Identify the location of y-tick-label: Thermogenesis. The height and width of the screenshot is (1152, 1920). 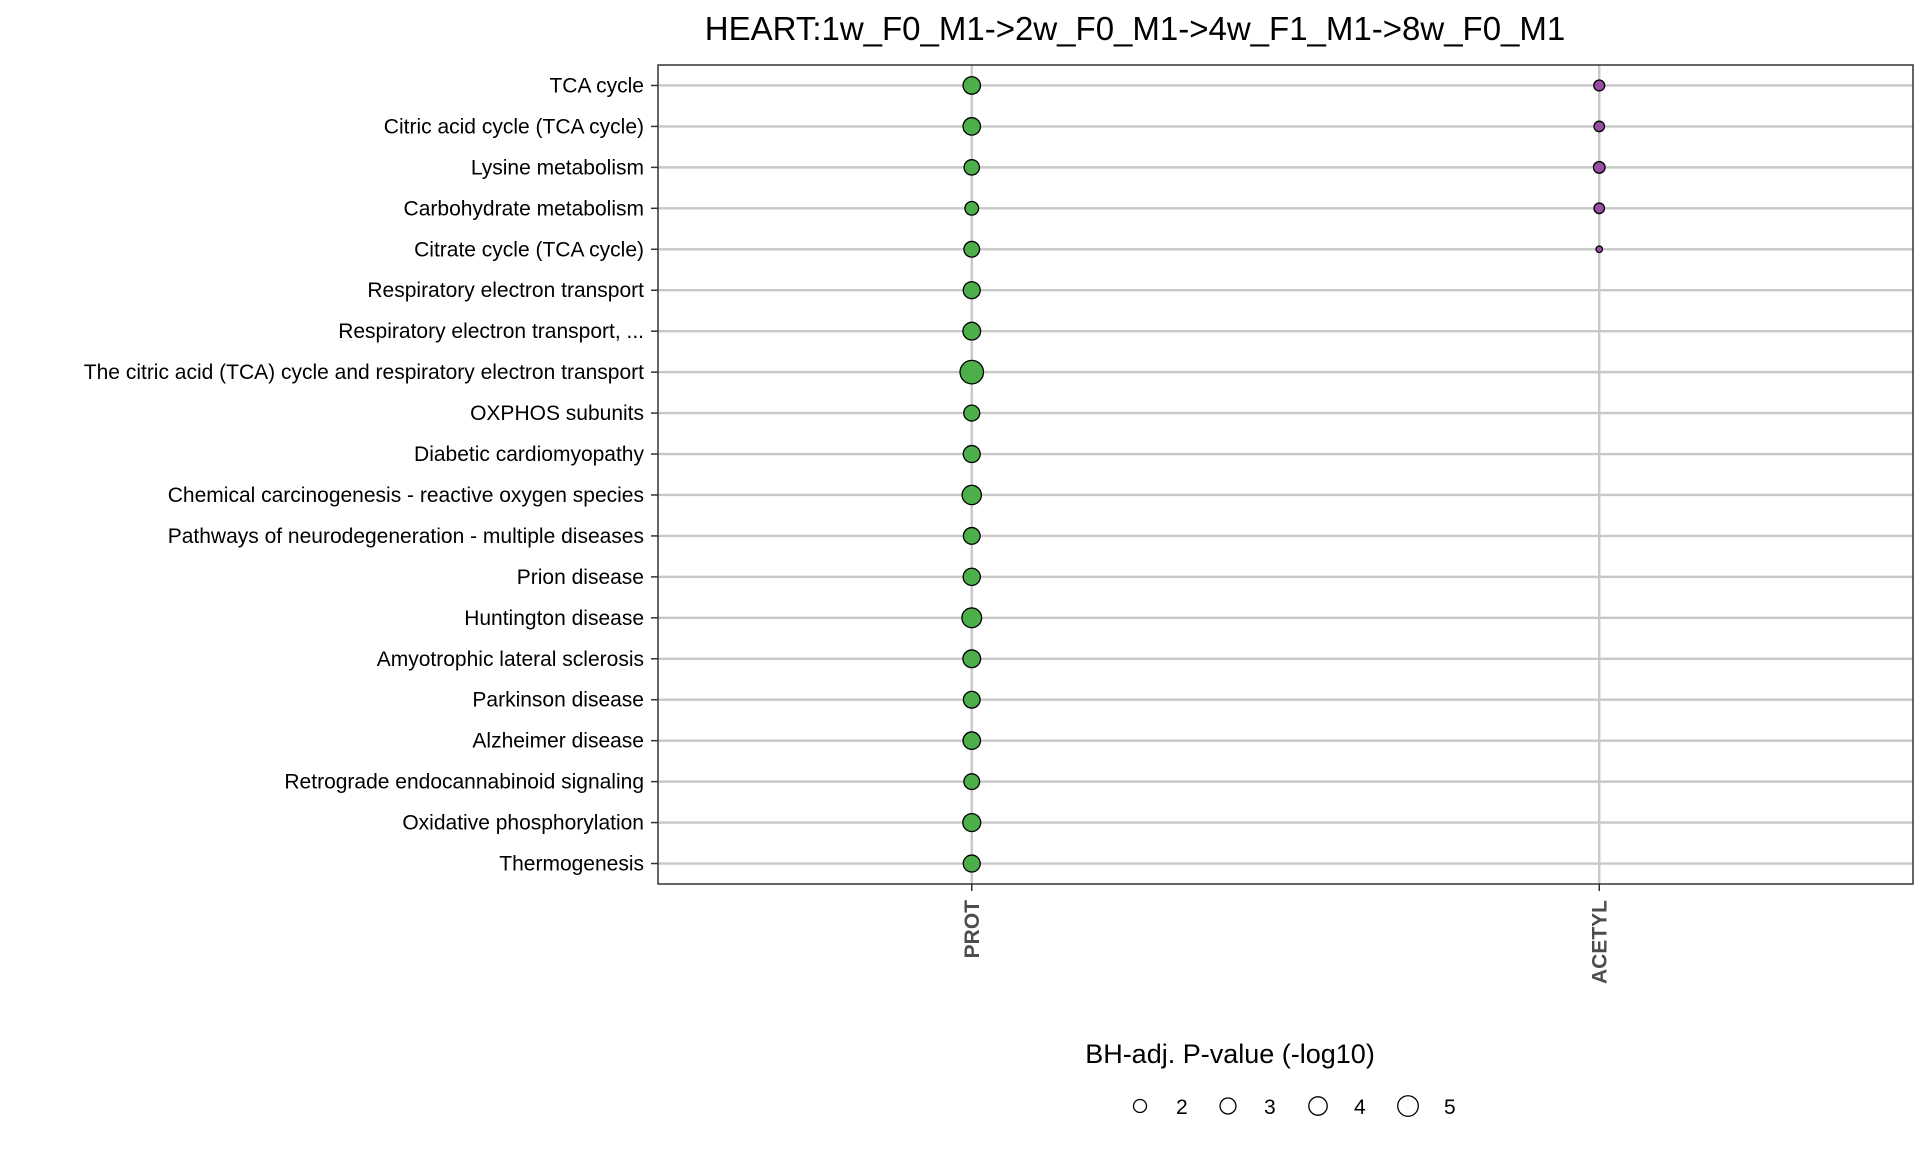
(571, 864).